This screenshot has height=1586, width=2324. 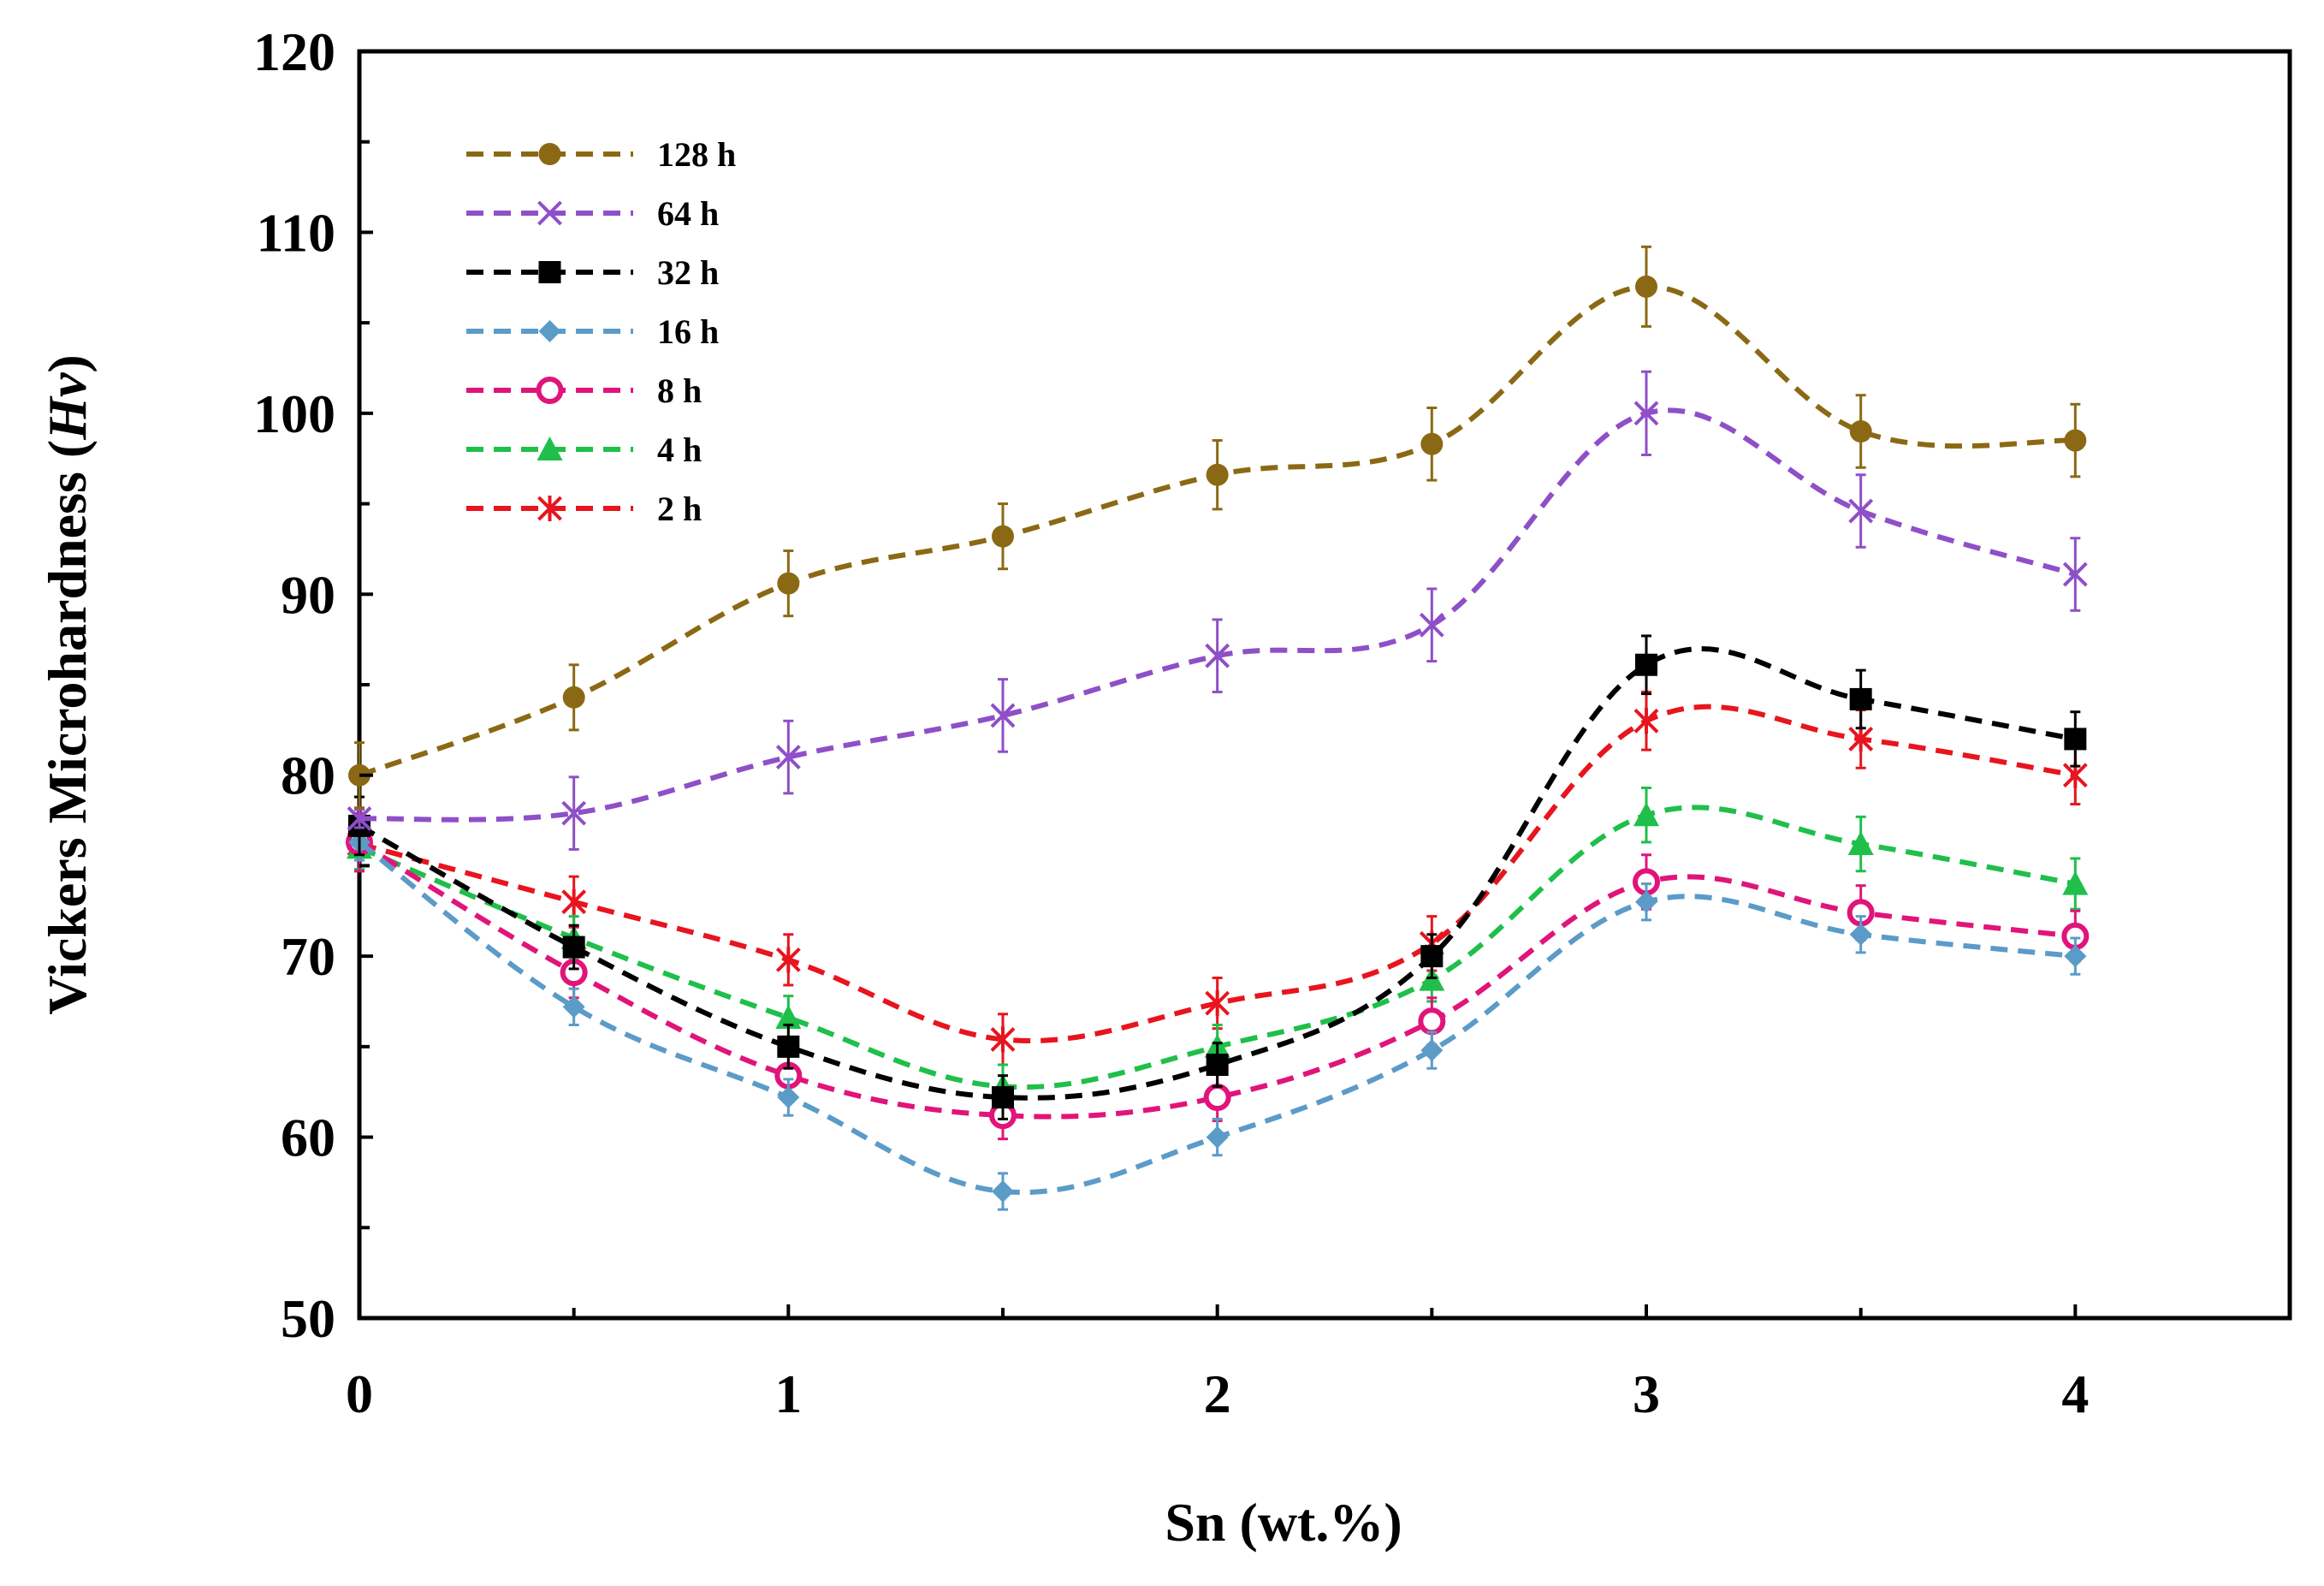 I want to click on x-tick-label: 2, so click(x=1217, y=1393).